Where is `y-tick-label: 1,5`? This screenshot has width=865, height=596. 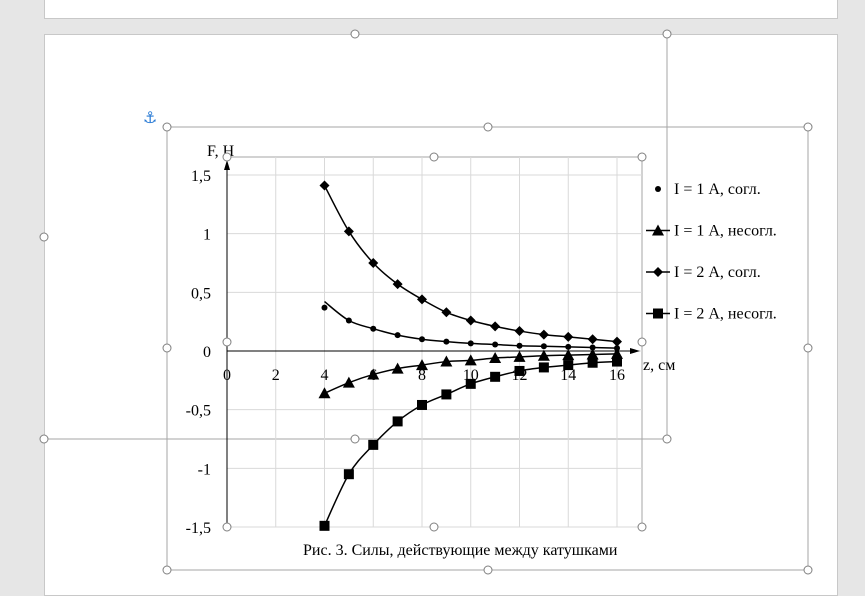
y-tick-label: 1,5 is located at coordinates (201, 176).